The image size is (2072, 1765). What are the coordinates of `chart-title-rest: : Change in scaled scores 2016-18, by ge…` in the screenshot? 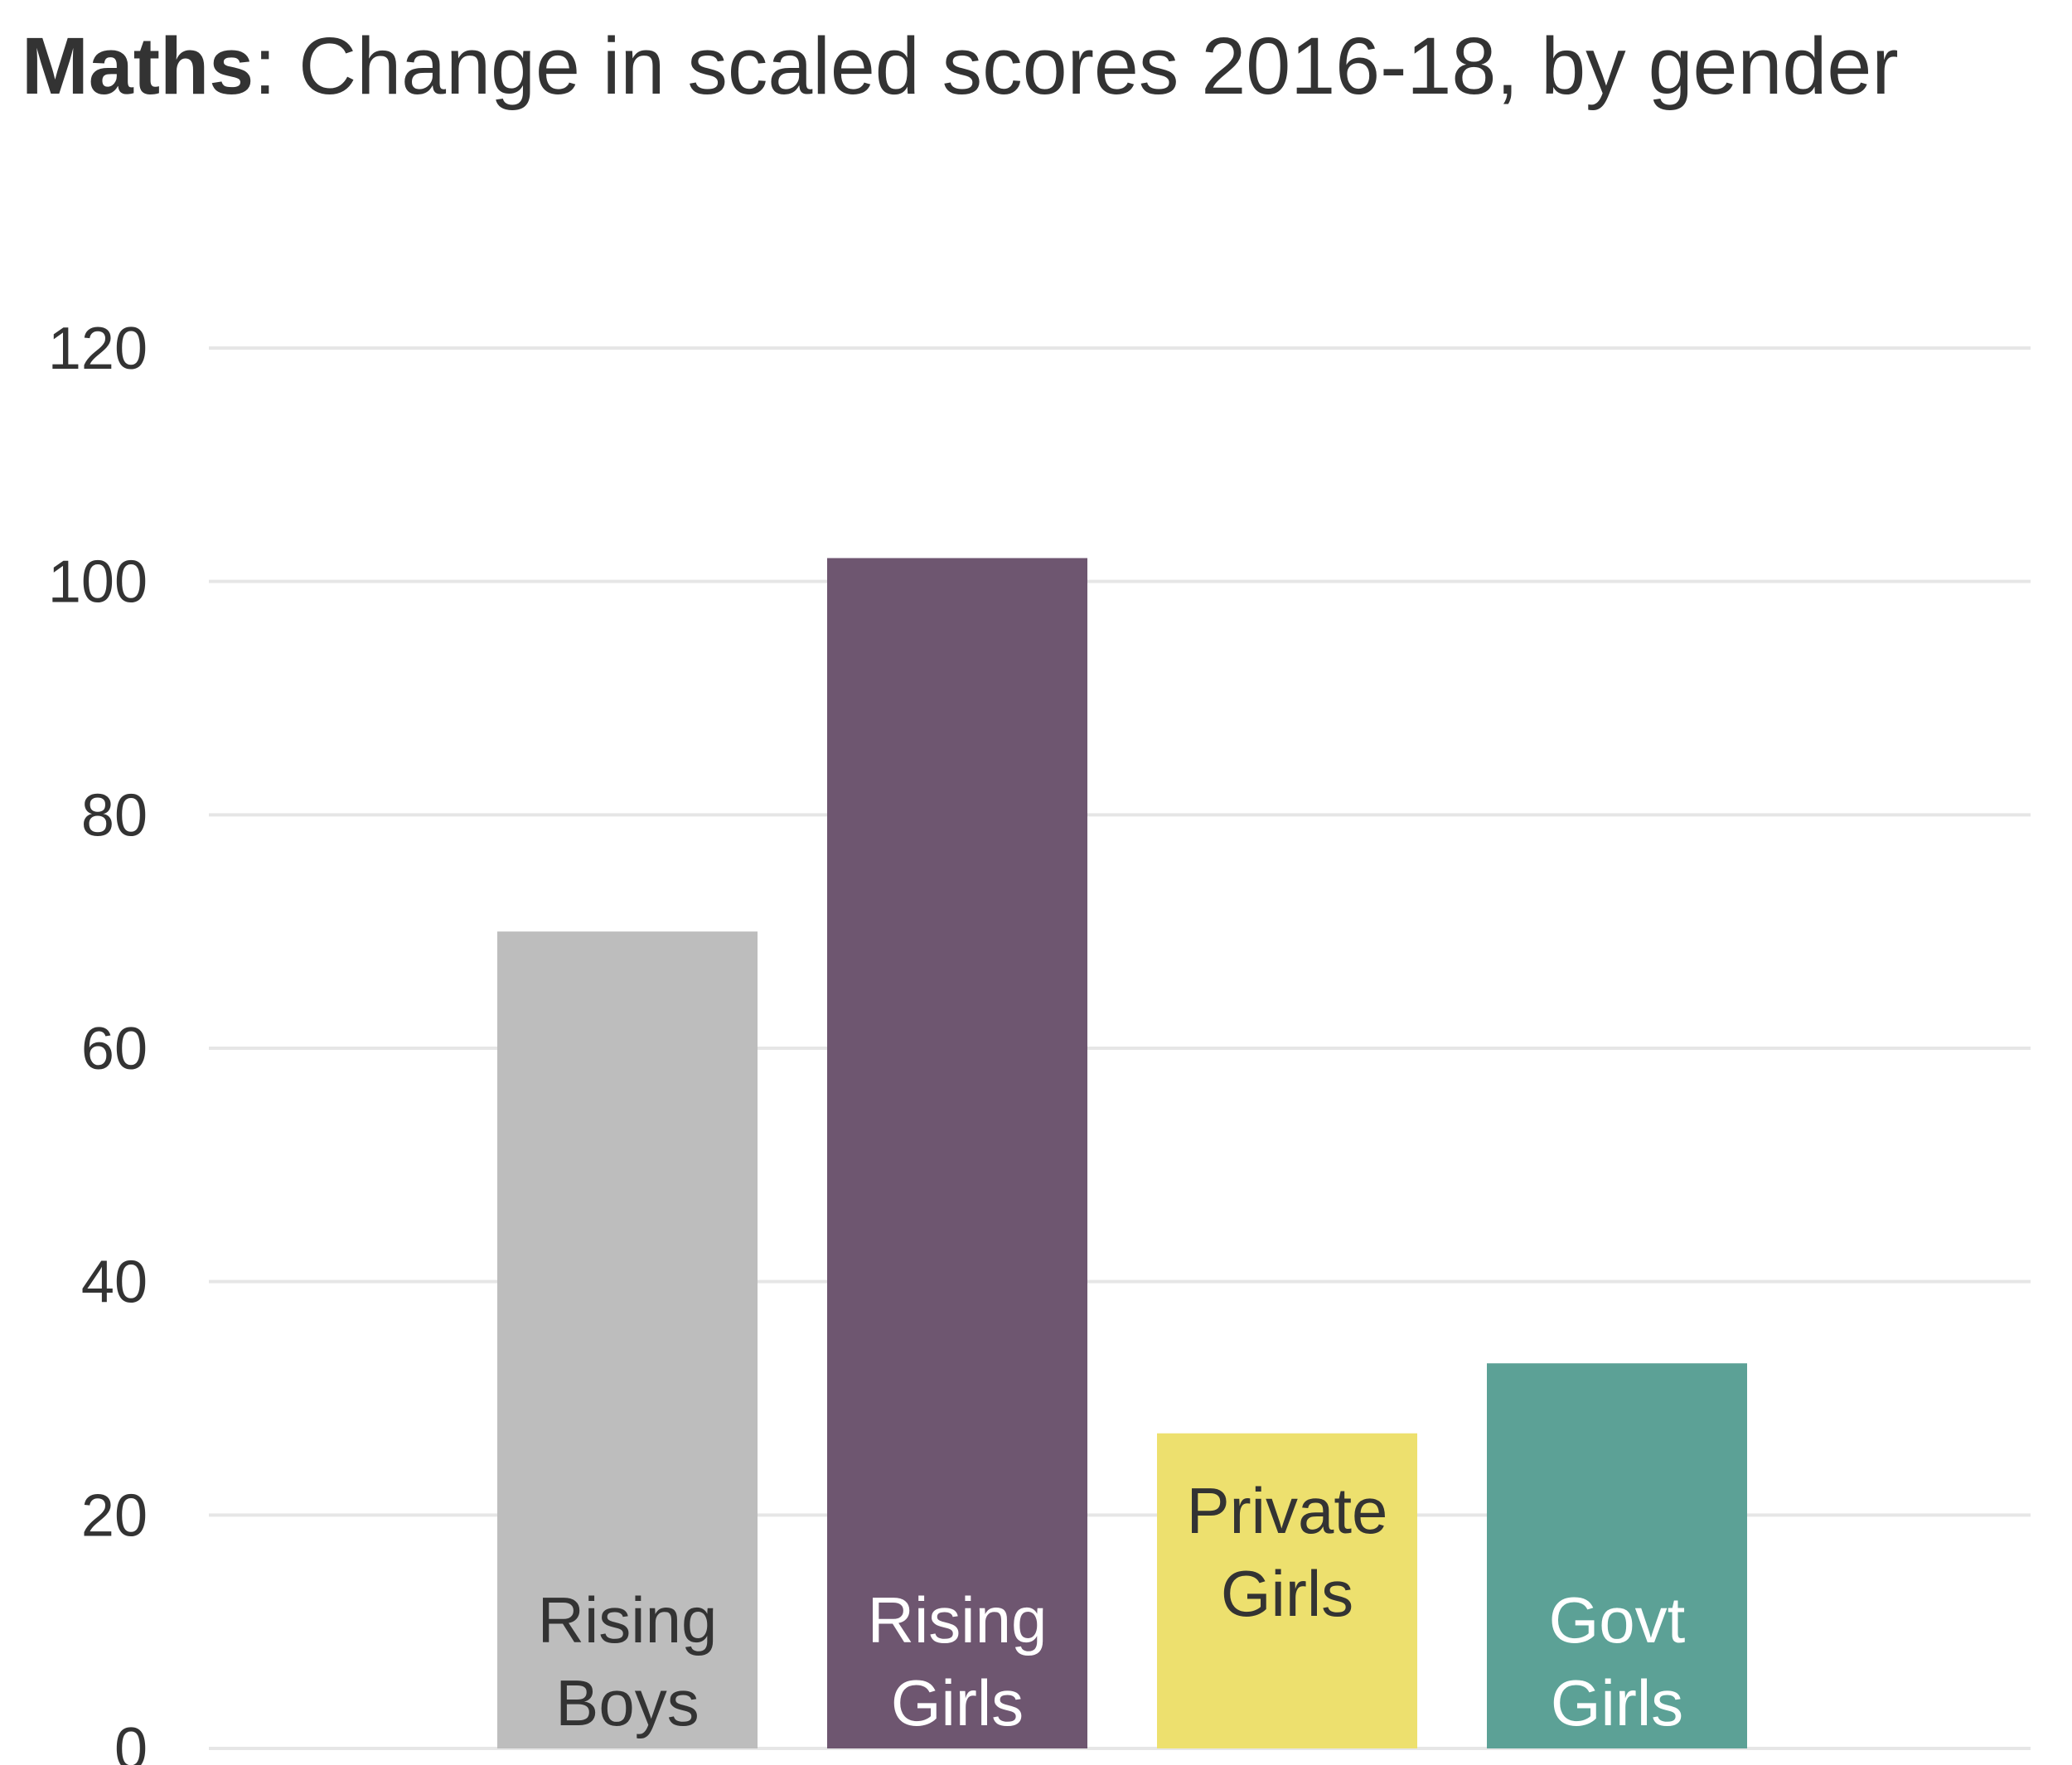 It's located at (1076, 66).